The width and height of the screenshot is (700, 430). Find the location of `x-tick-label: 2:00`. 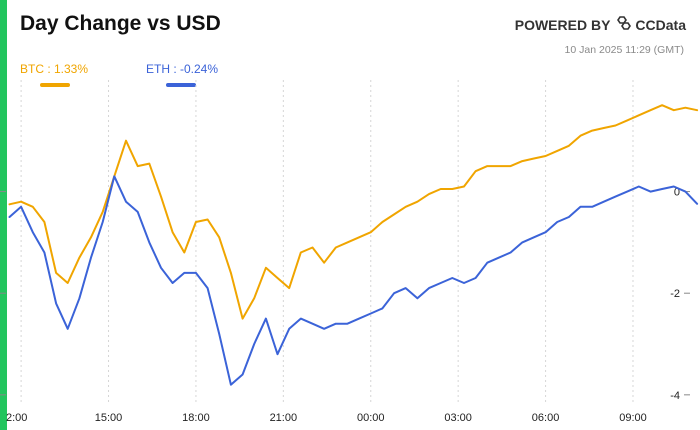

x-tick-label: 2:00 is located at coordinates (16, 418).